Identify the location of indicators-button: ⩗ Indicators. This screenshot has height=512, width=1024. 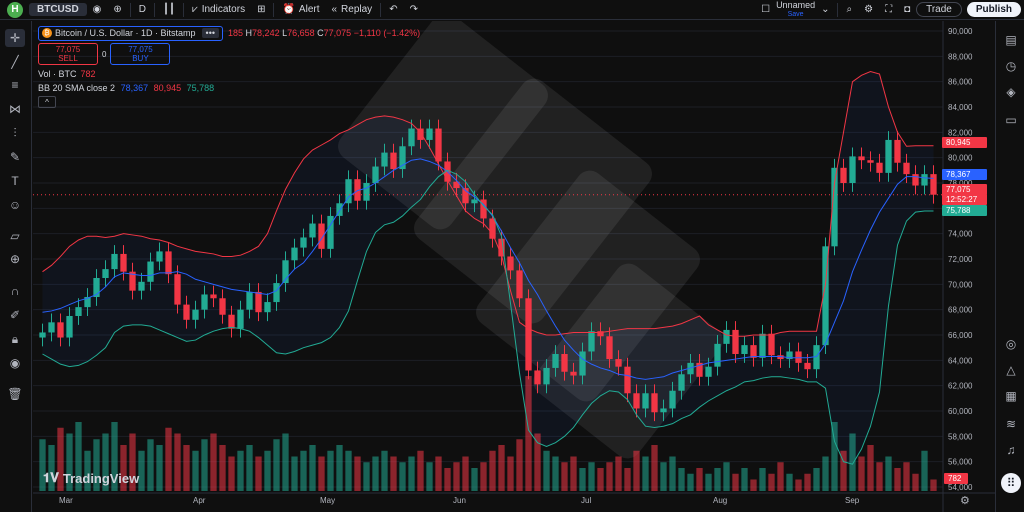
(218, 10).